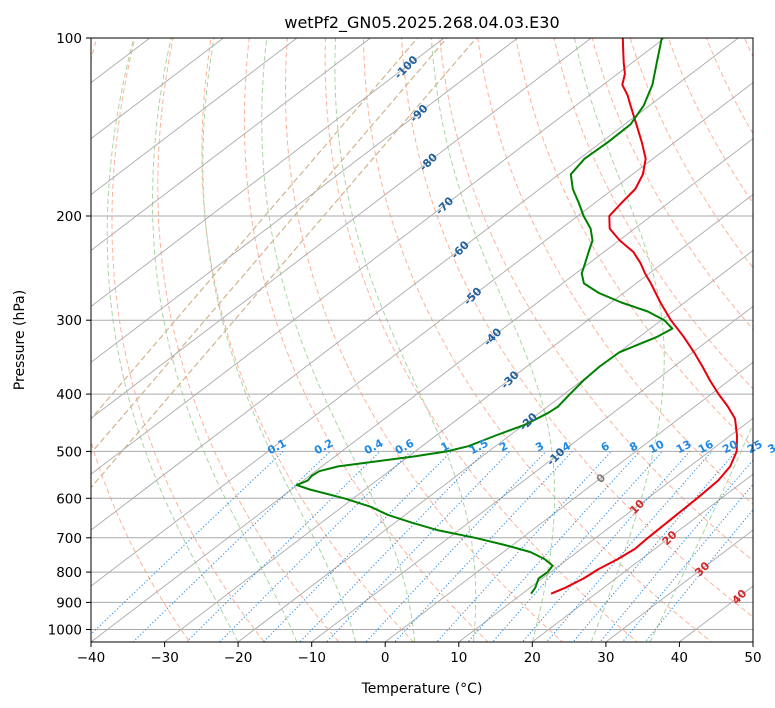 The image size is (775, 708). Describe the element at coordinates (605, 658) in the screenshot. I see `x-tick-label: 30` at that location.